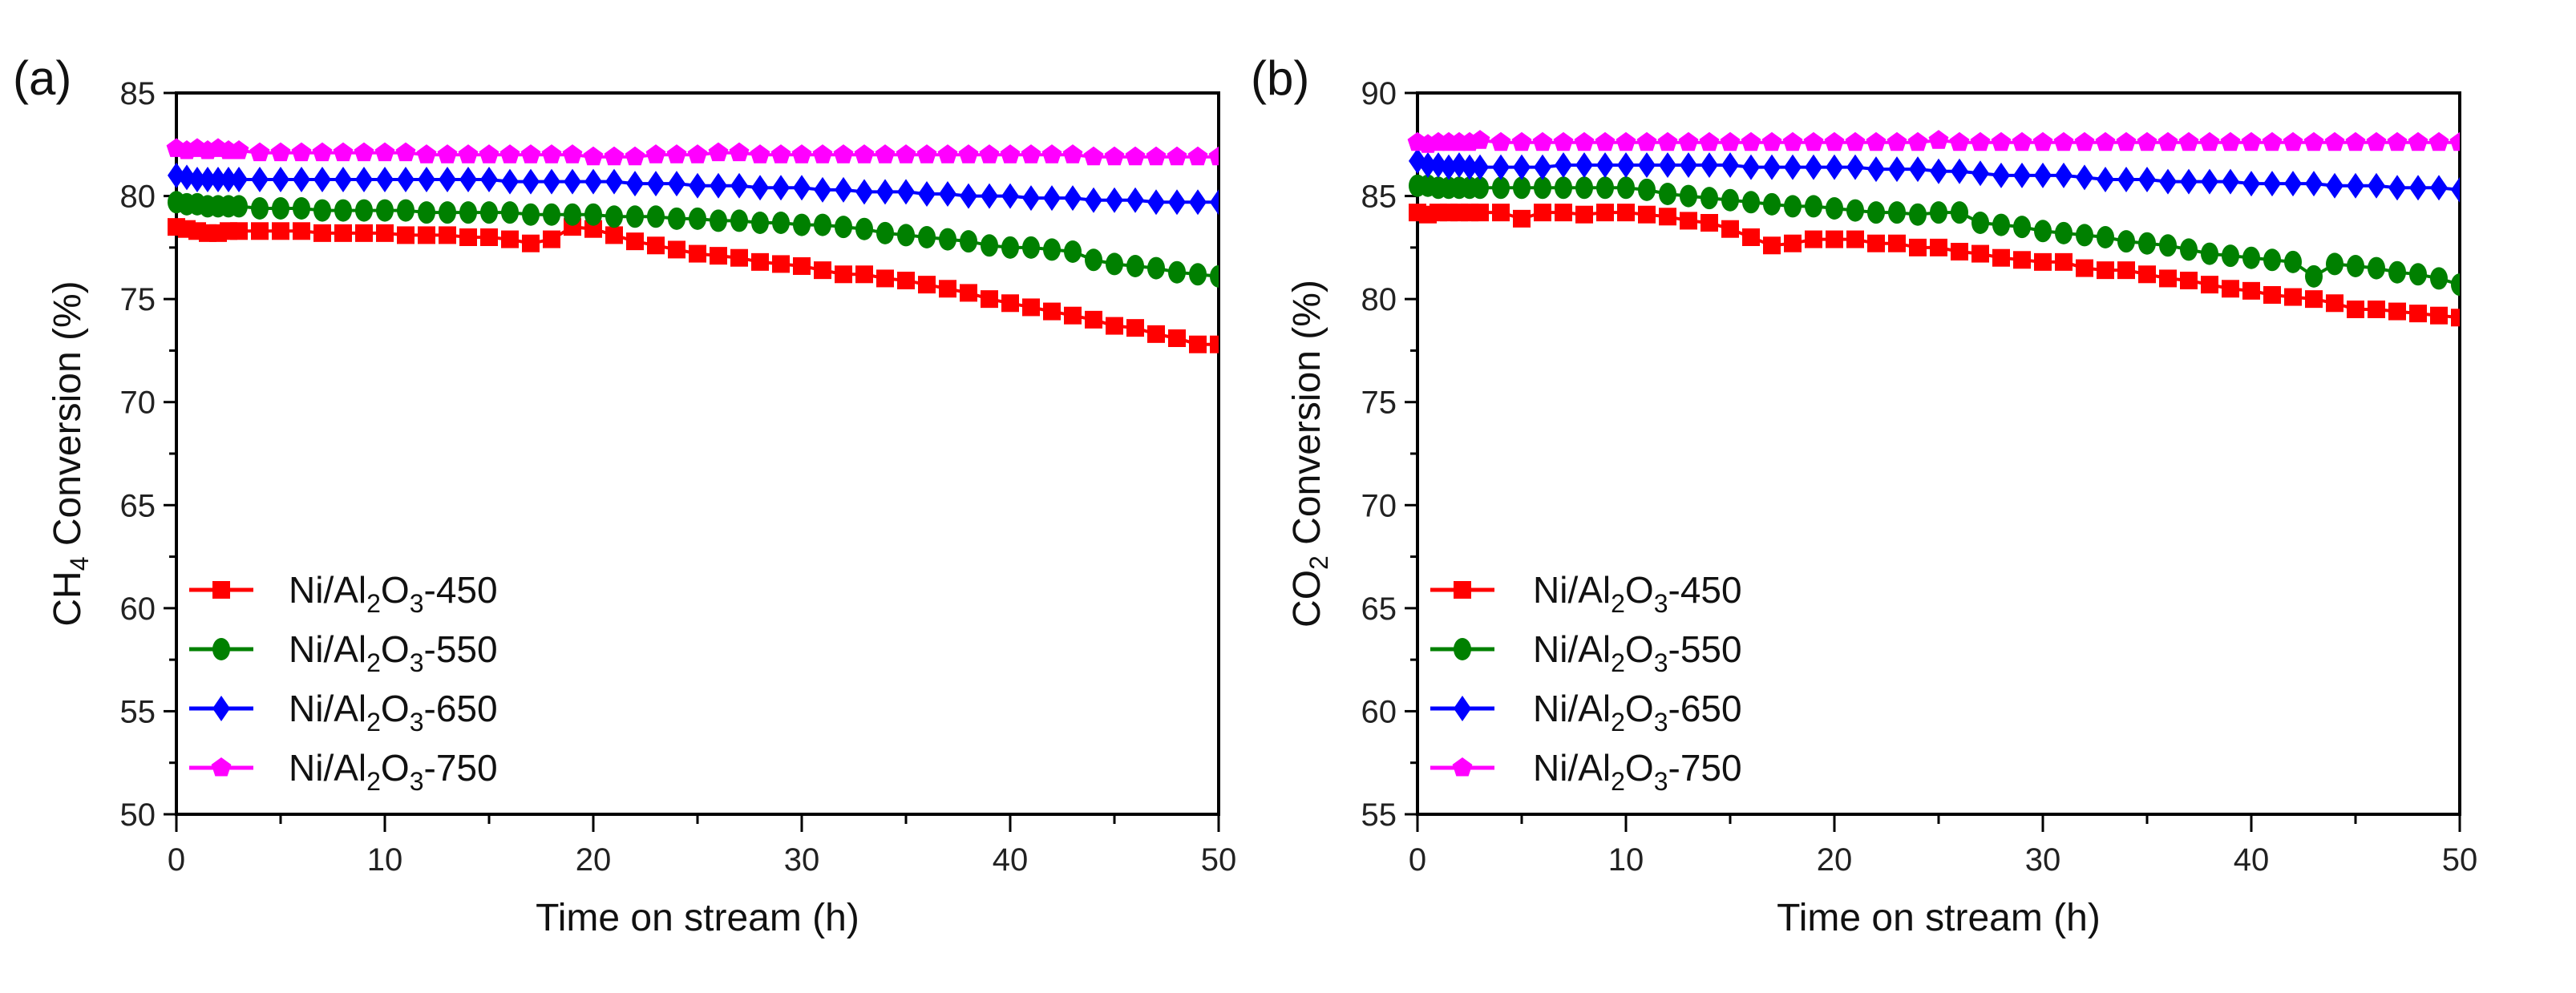 This screenshot has height=993, width=2576. I want to click on legend-label: Ni/Al2O3-650, so click(1637, 712).